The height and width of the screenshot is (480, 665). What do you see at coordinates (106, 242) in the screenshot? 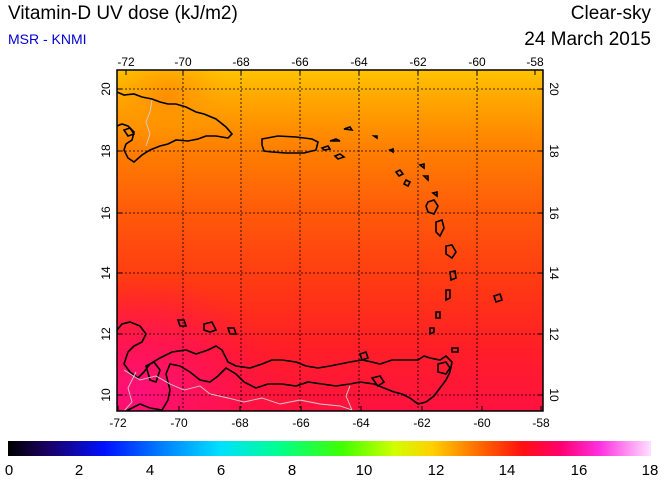
I see `lat-axis-left: 20 18 16 14 12 10` at bounding box center [106, 242].